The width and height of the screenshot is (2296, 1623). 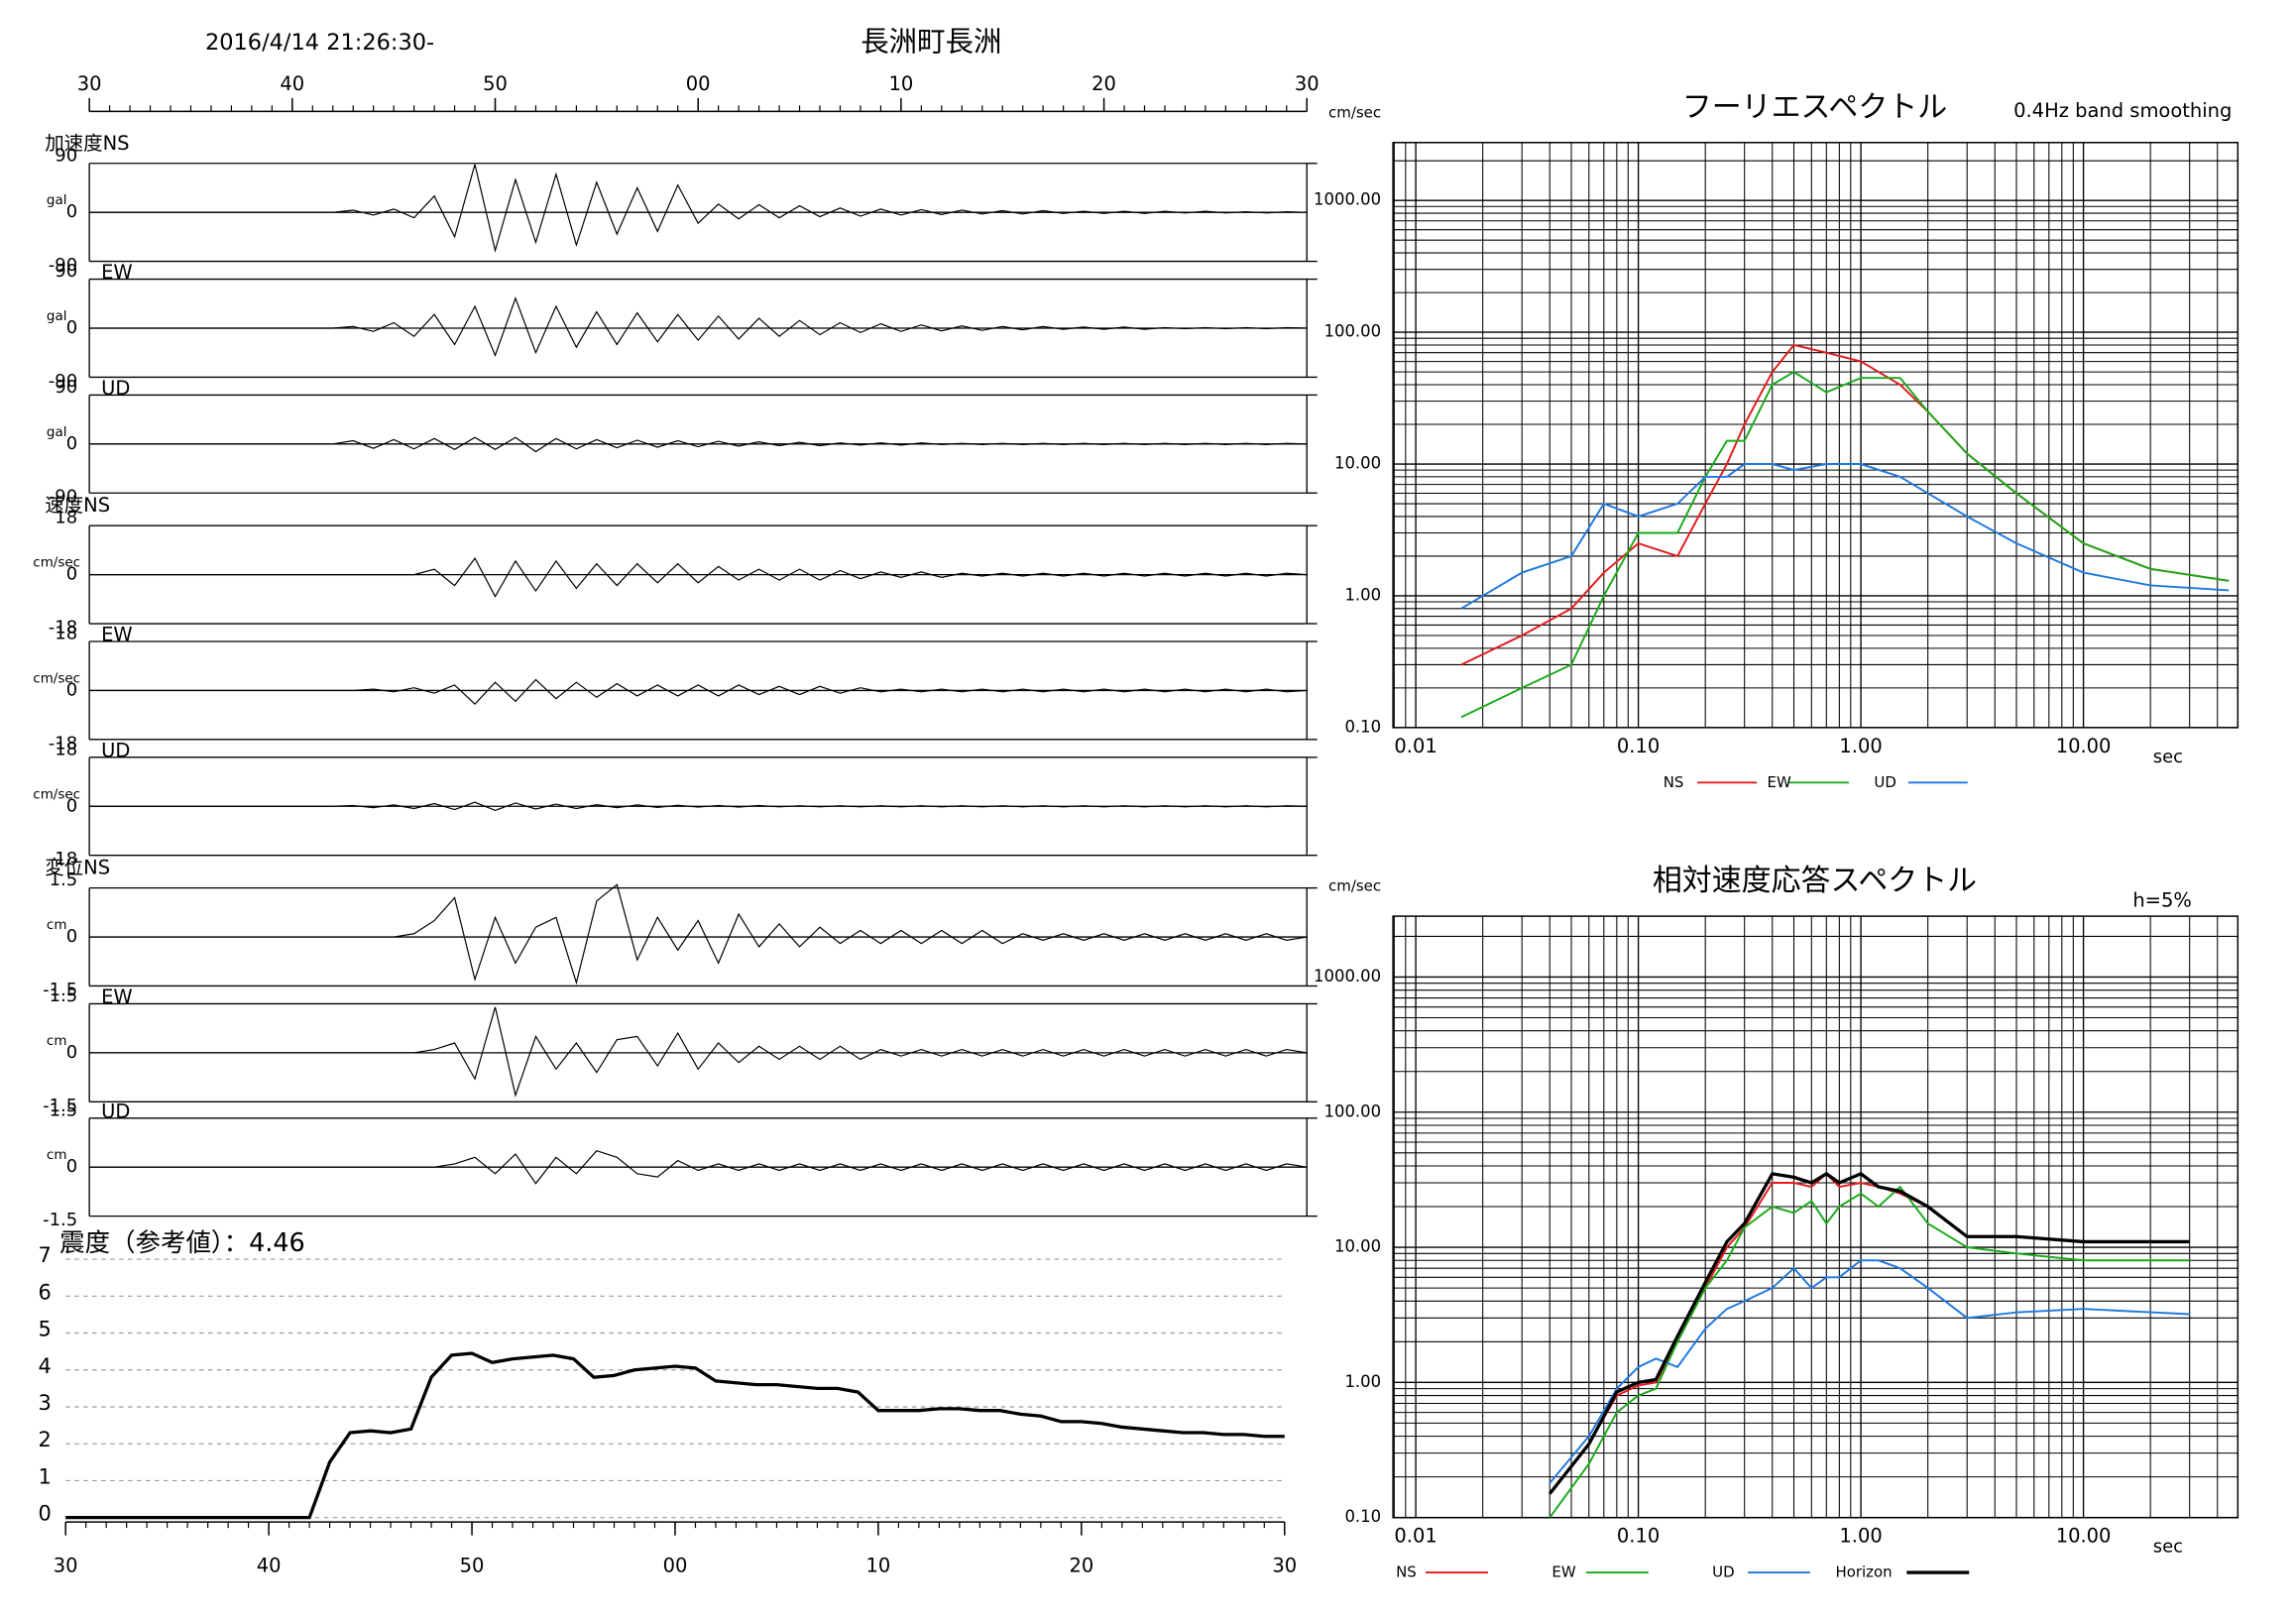 What do you see at coordinates (46, 1476) in the screenshot?
I see `y-tick-label: 1` at bounding box center [46, 1476].